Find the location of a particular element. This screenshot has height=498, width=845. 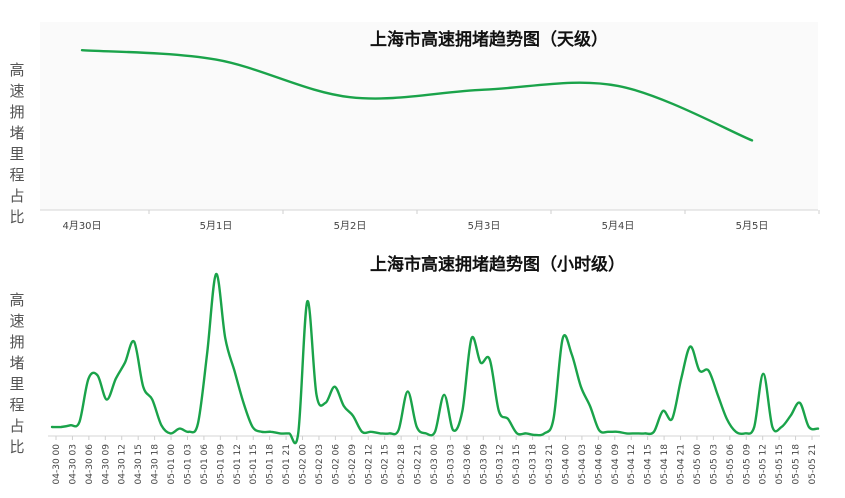

hourly-tick-label: 05-03 15 is located at coordinates (517, 464).